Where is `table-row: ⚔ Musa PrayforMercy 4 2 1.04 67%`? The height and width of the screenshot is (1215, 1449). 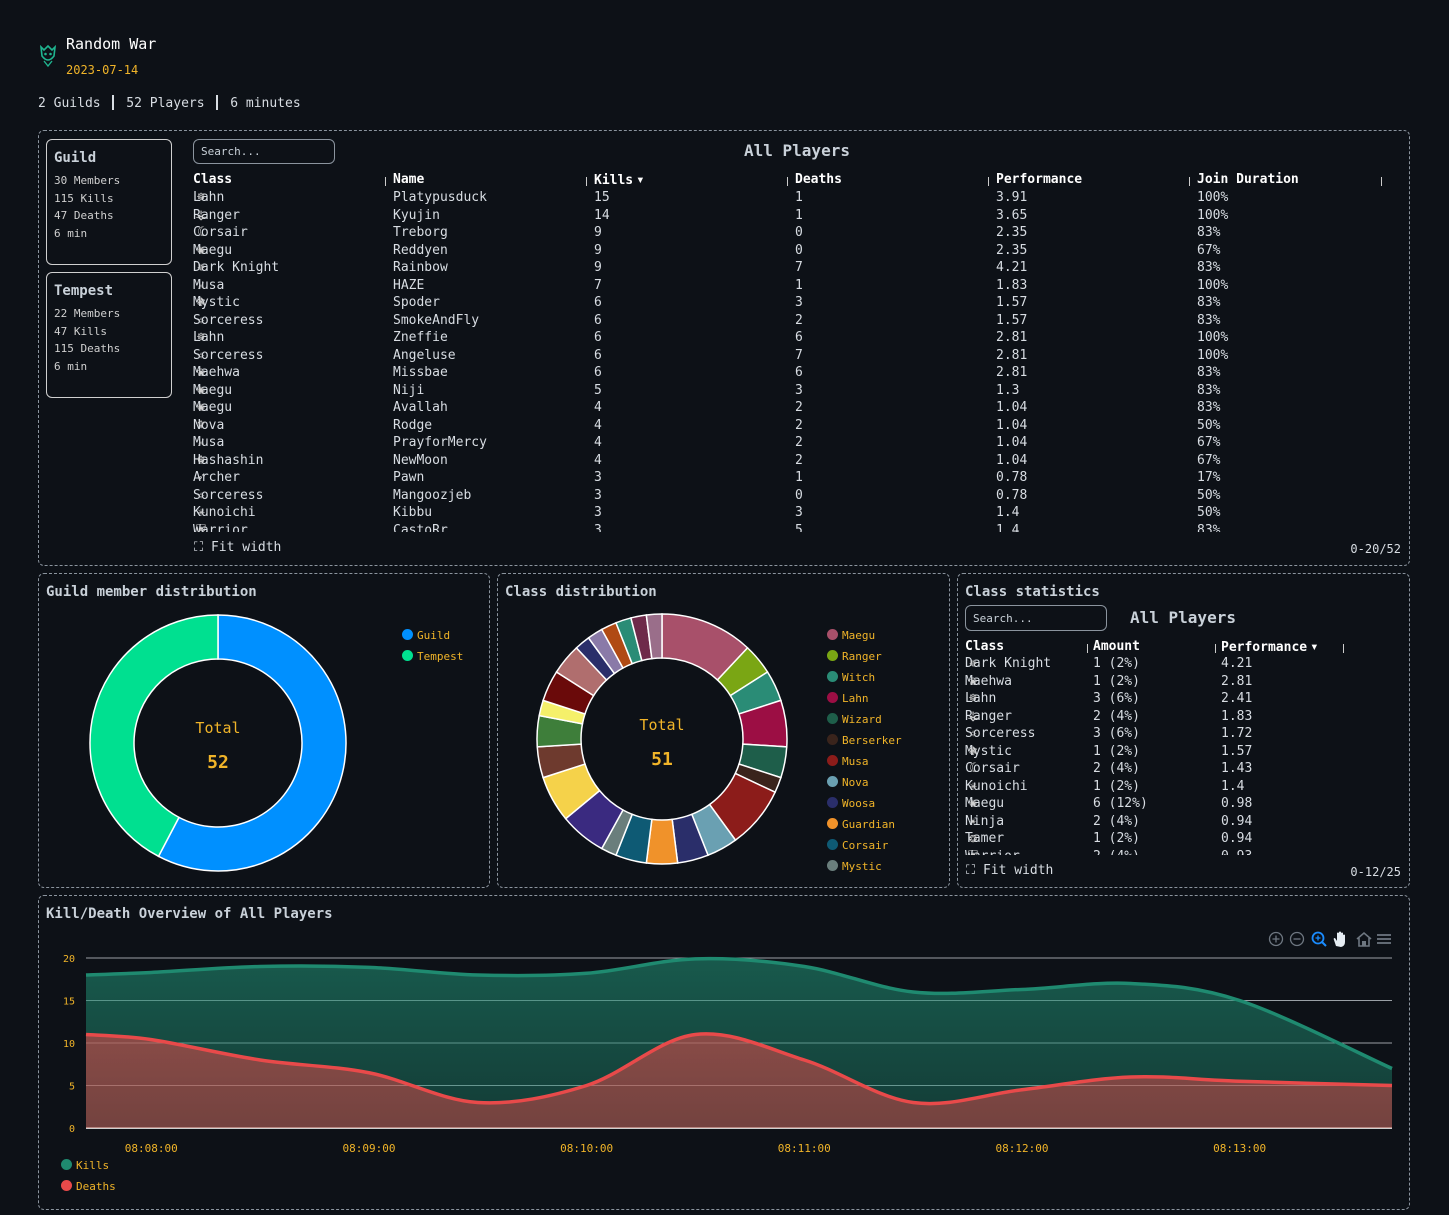
table-row: ⚔ Musa PrayforMercy 4 2 1.04 67% is located at coordinates (798, 443).